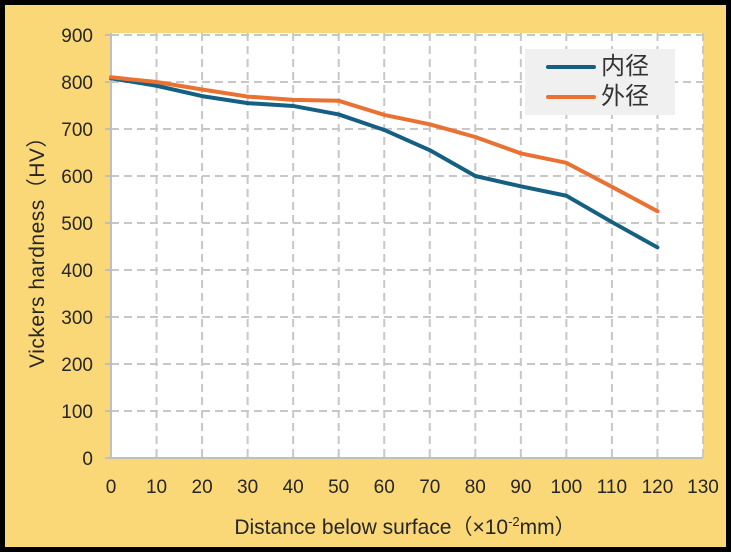  I want to click on x-tick-label: 80, so click(475, 487).